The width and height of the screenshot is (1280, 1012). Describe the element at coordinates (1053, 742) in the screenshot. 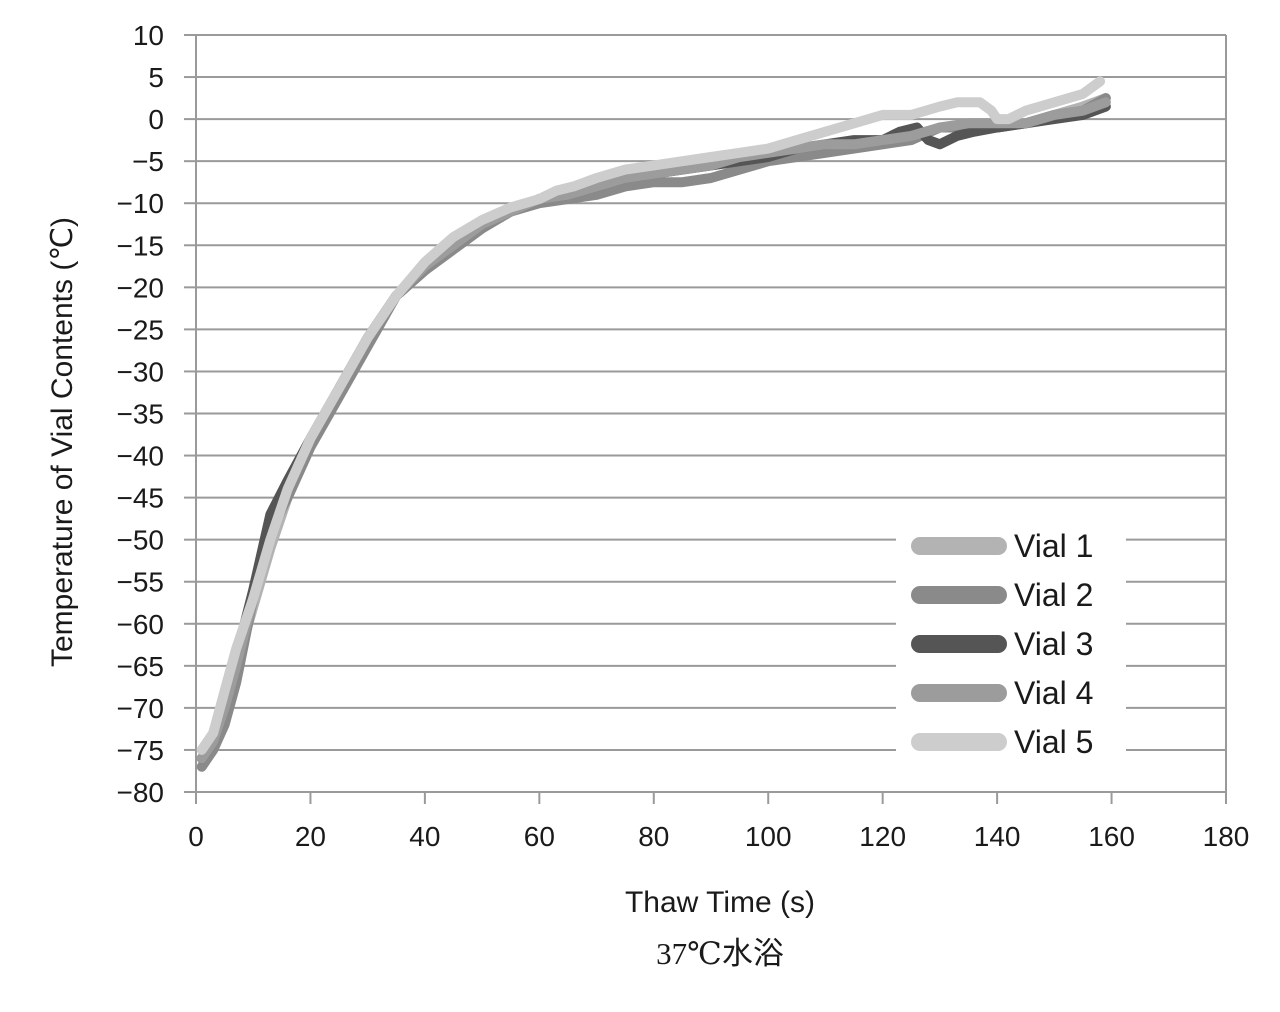

I see `legend-label-vial-5: Vial 5` at that location.